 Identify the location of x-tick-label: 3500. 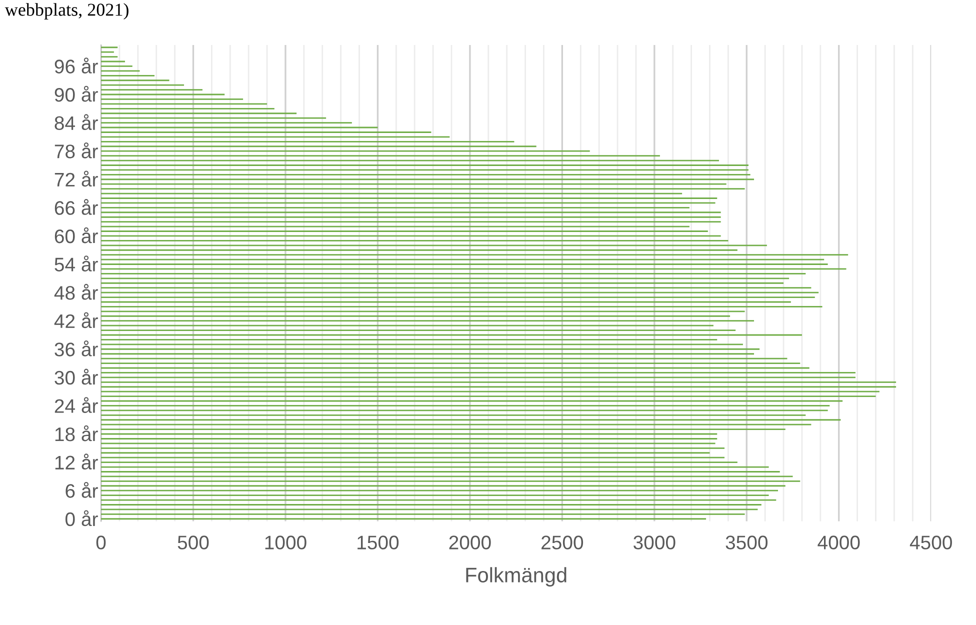
(747, 543).